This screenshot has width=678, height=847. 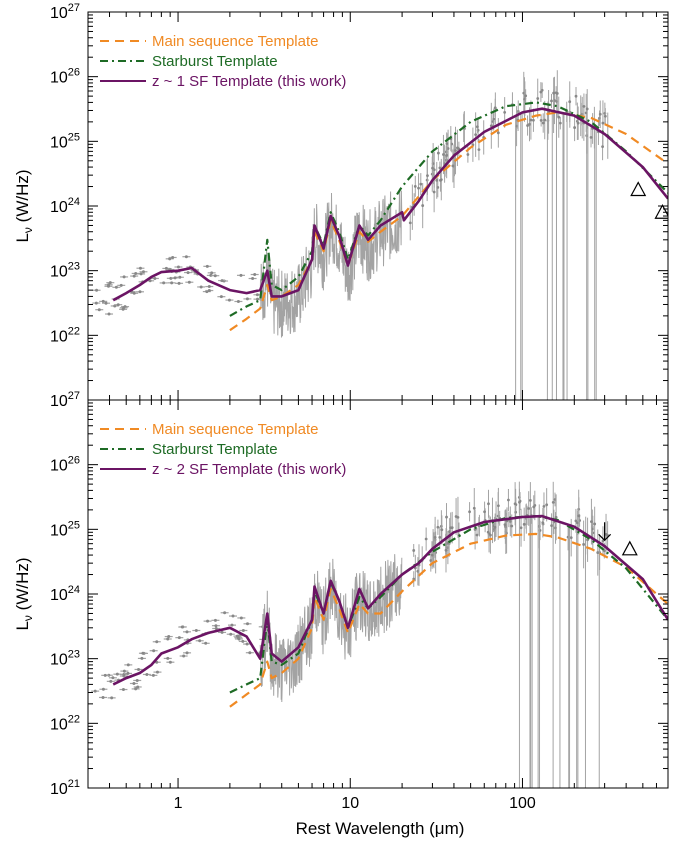 I want to click on legend-item: Main sequence Template, so click(x=209, y=429).